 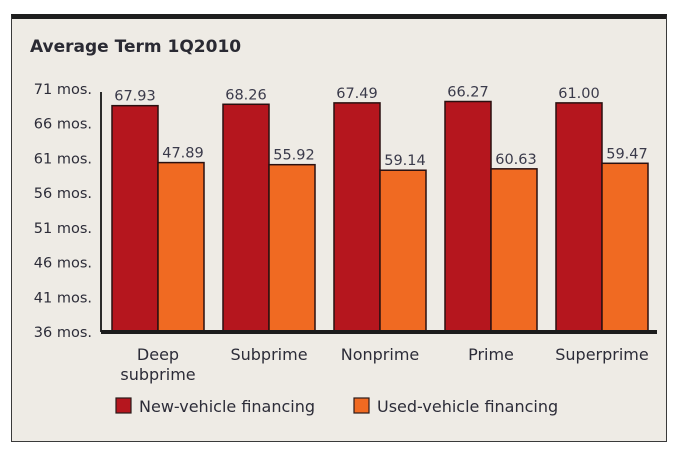 I want to click on data-label-new-vehicle: 67.93, so click(x=135, y=97).